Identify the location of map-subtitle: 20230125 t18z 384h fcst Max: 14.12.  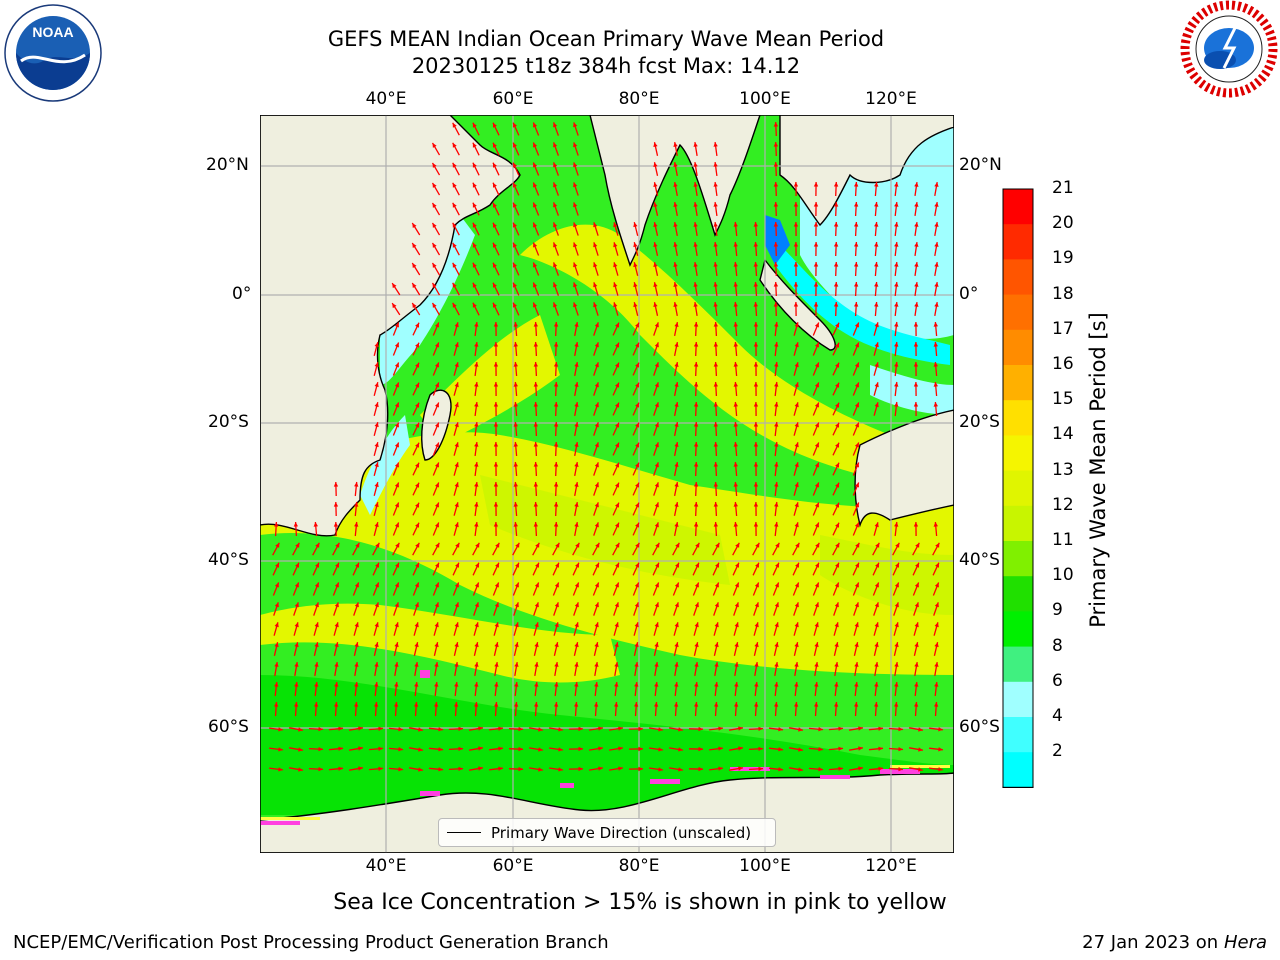
(606, 66).